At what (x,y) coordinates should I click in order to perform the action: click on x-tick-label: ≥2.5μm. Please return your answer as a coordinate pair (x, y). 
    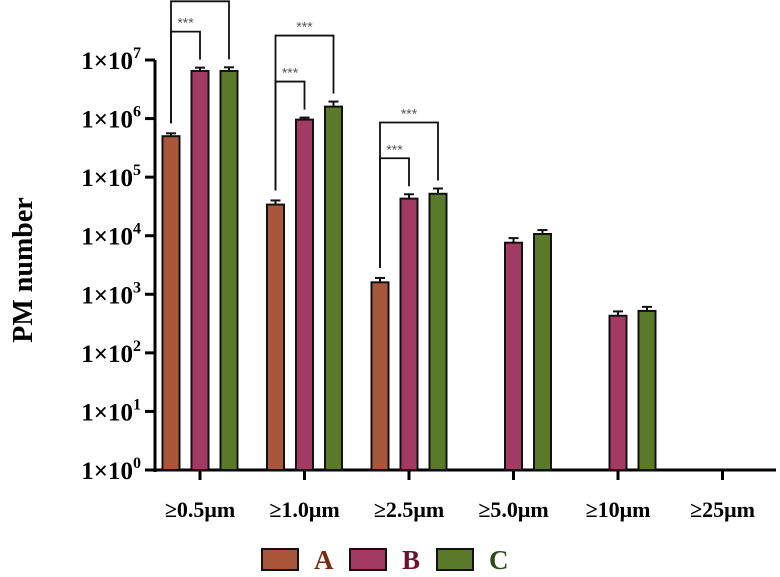
    Looking at the image, I should click on (409, 509).